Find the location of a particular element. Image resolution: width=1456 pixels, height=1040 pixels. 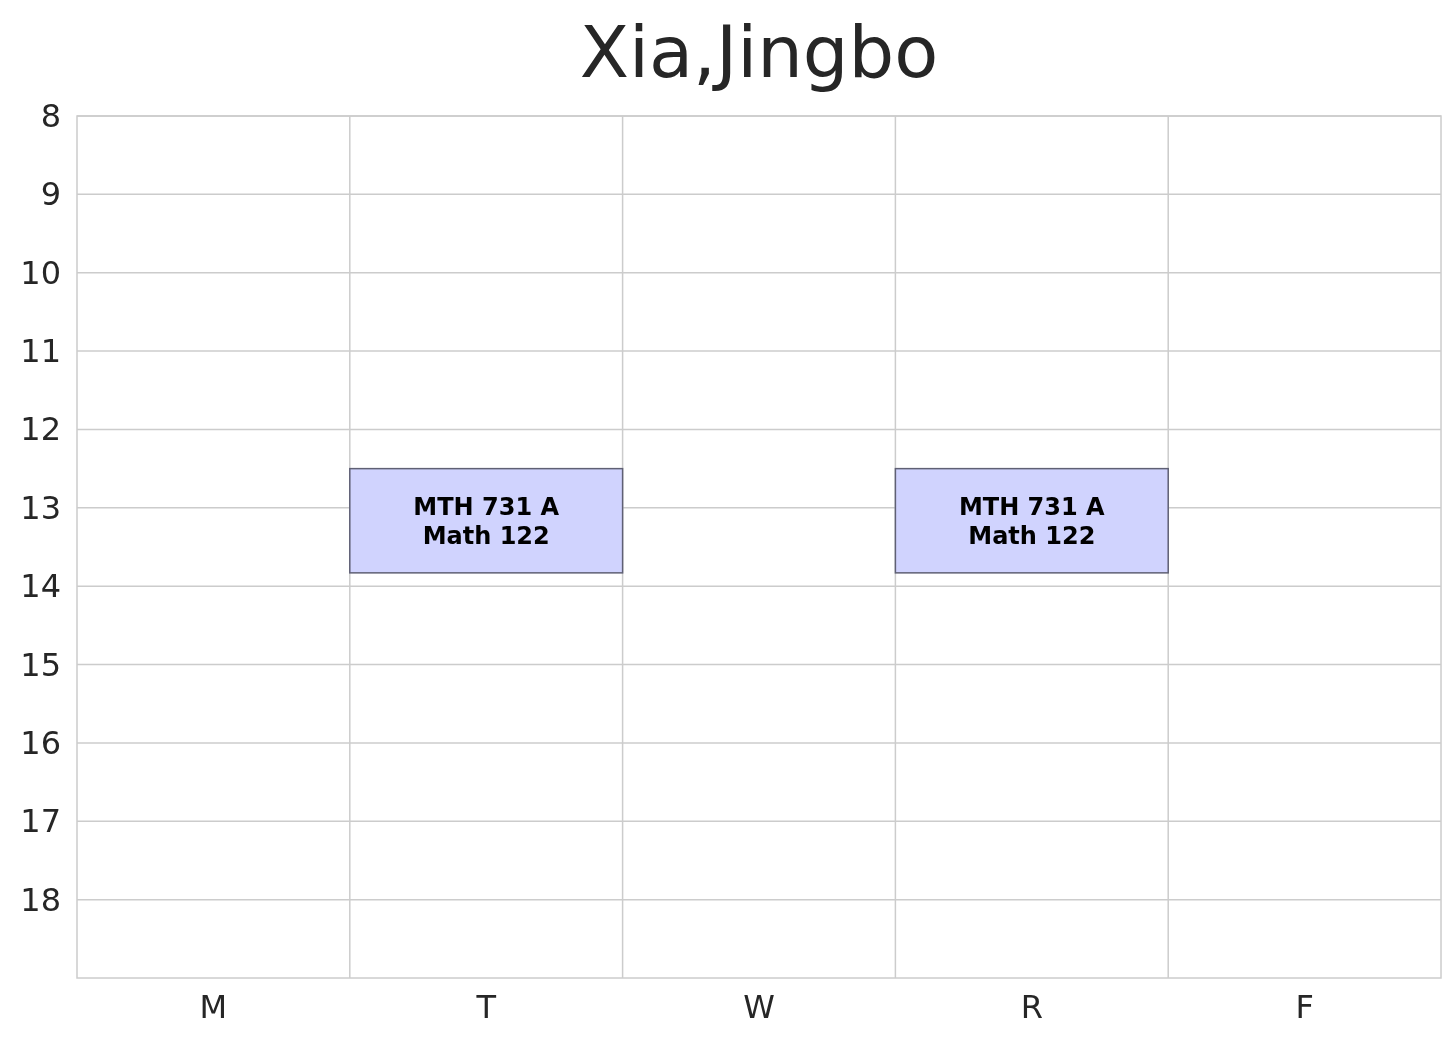

y-tick-label: 8 is located at coordinates (50, 116).